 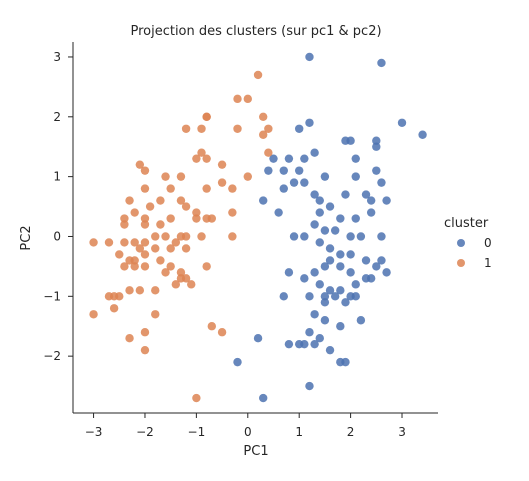 What do you see at coordinates (466, 223) in the screenshot?
I see `legend-title: cluster` at bounding box center [466, 223].